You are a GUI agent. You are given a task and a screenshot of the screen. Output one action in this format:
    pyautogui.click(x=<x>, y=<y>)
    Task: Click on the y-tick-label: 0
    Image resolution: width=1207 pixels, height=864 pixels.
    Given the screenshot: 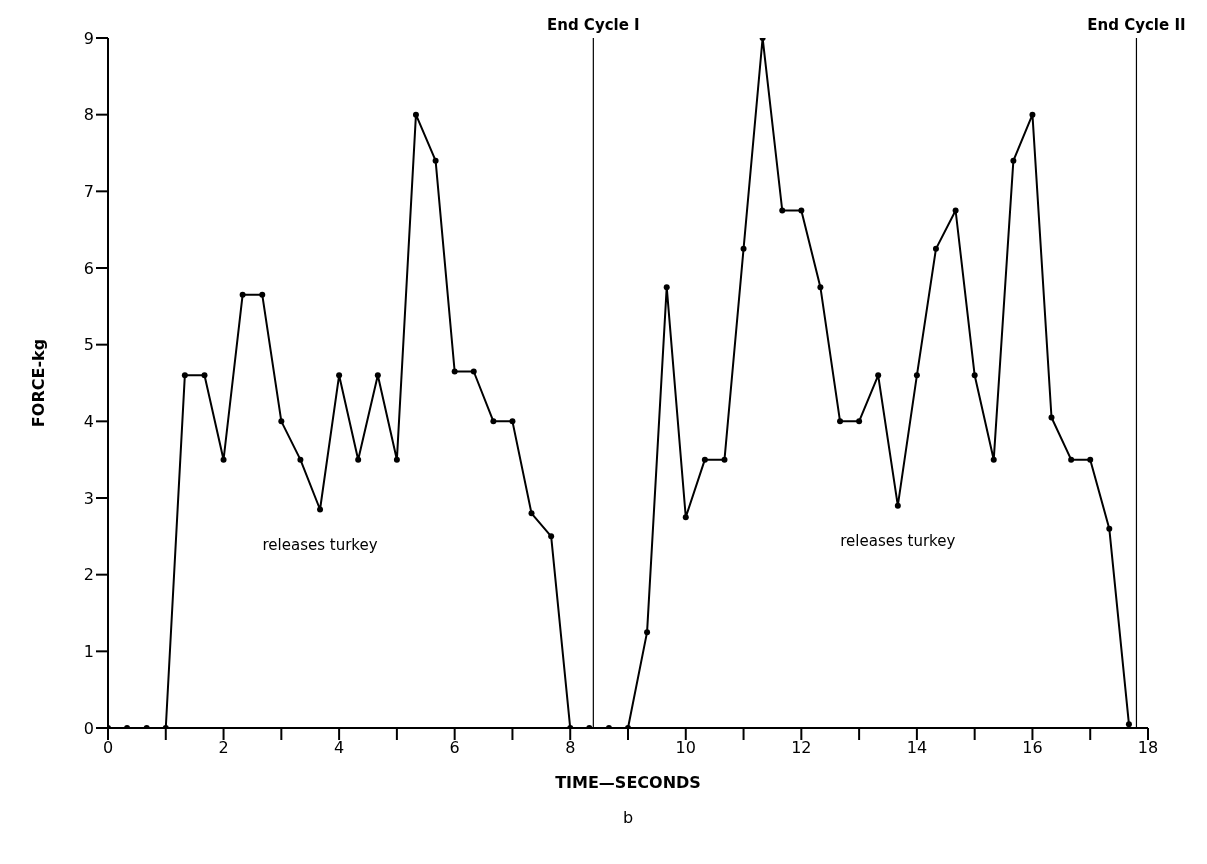 What is the action you would take?
    pyautogui.click(x=88, y=728)
    